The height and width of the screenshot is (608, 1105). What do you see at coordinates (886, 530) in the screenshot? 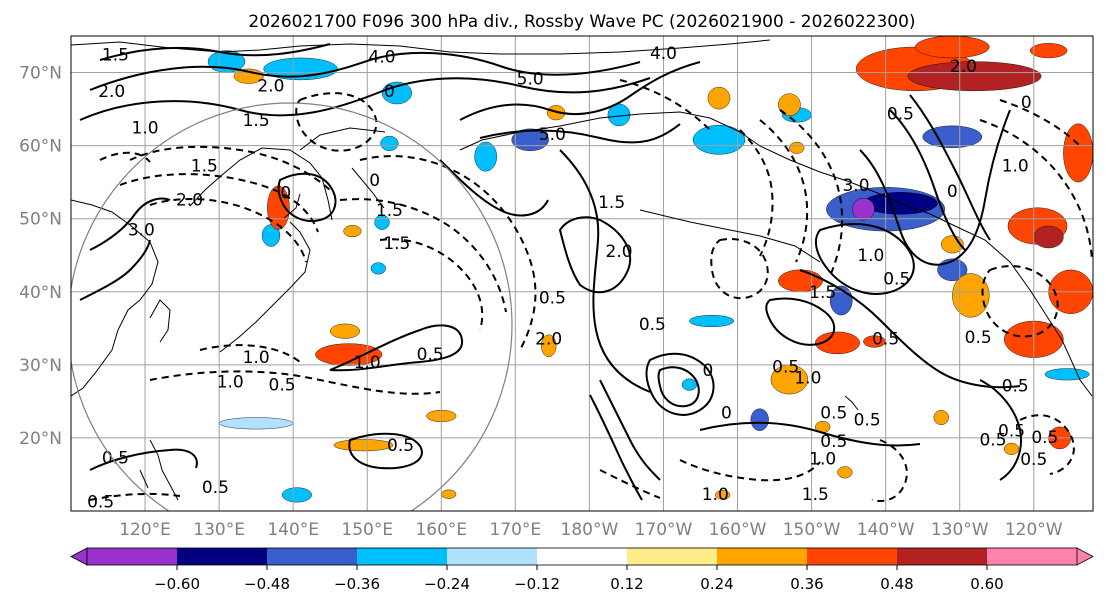
I see `longitude-tick-label: 140°W` at bounding box center [886, 530].